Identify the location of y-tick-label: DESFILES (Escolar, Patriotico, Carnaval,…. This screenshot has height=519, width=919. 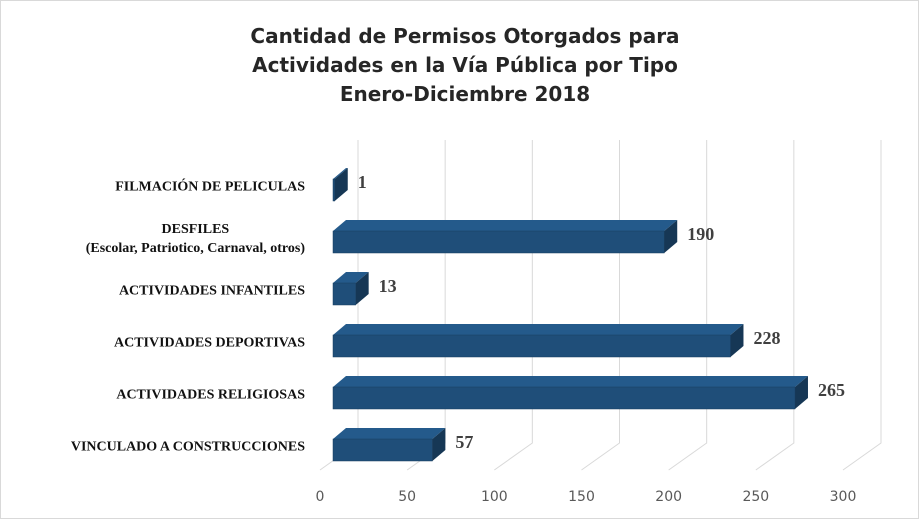
(195, 239).